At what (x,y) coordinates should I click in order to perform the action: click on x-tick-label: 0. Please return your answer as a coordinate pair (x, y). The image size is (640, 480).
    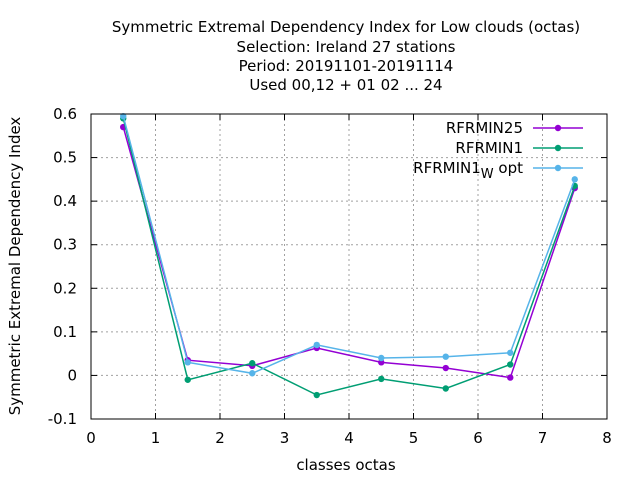
    Looking at the image, I should click on (91, 438).